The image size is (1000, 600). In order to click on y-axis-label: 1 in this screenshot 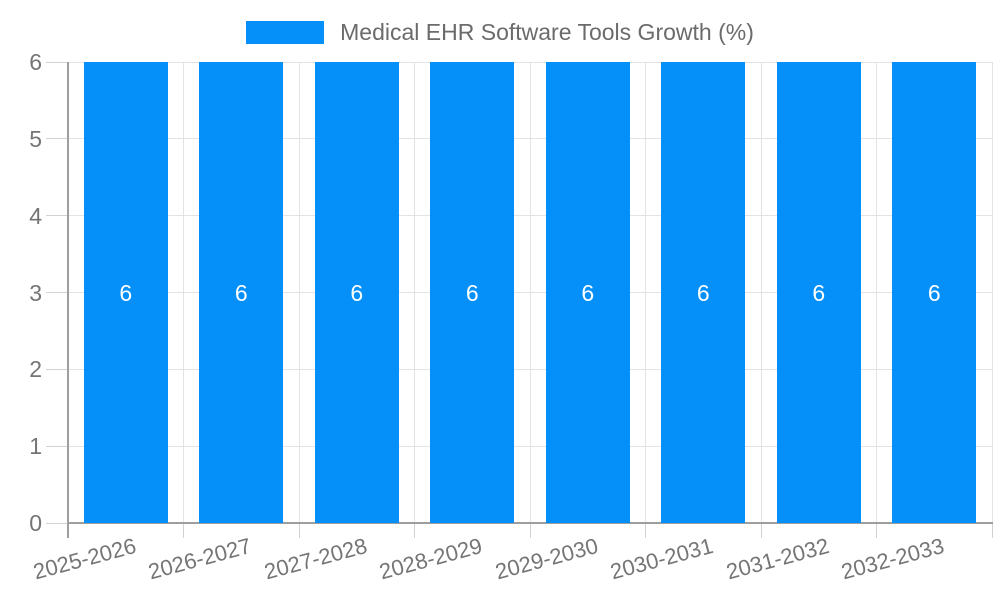, I will do `click(35, 446)`.